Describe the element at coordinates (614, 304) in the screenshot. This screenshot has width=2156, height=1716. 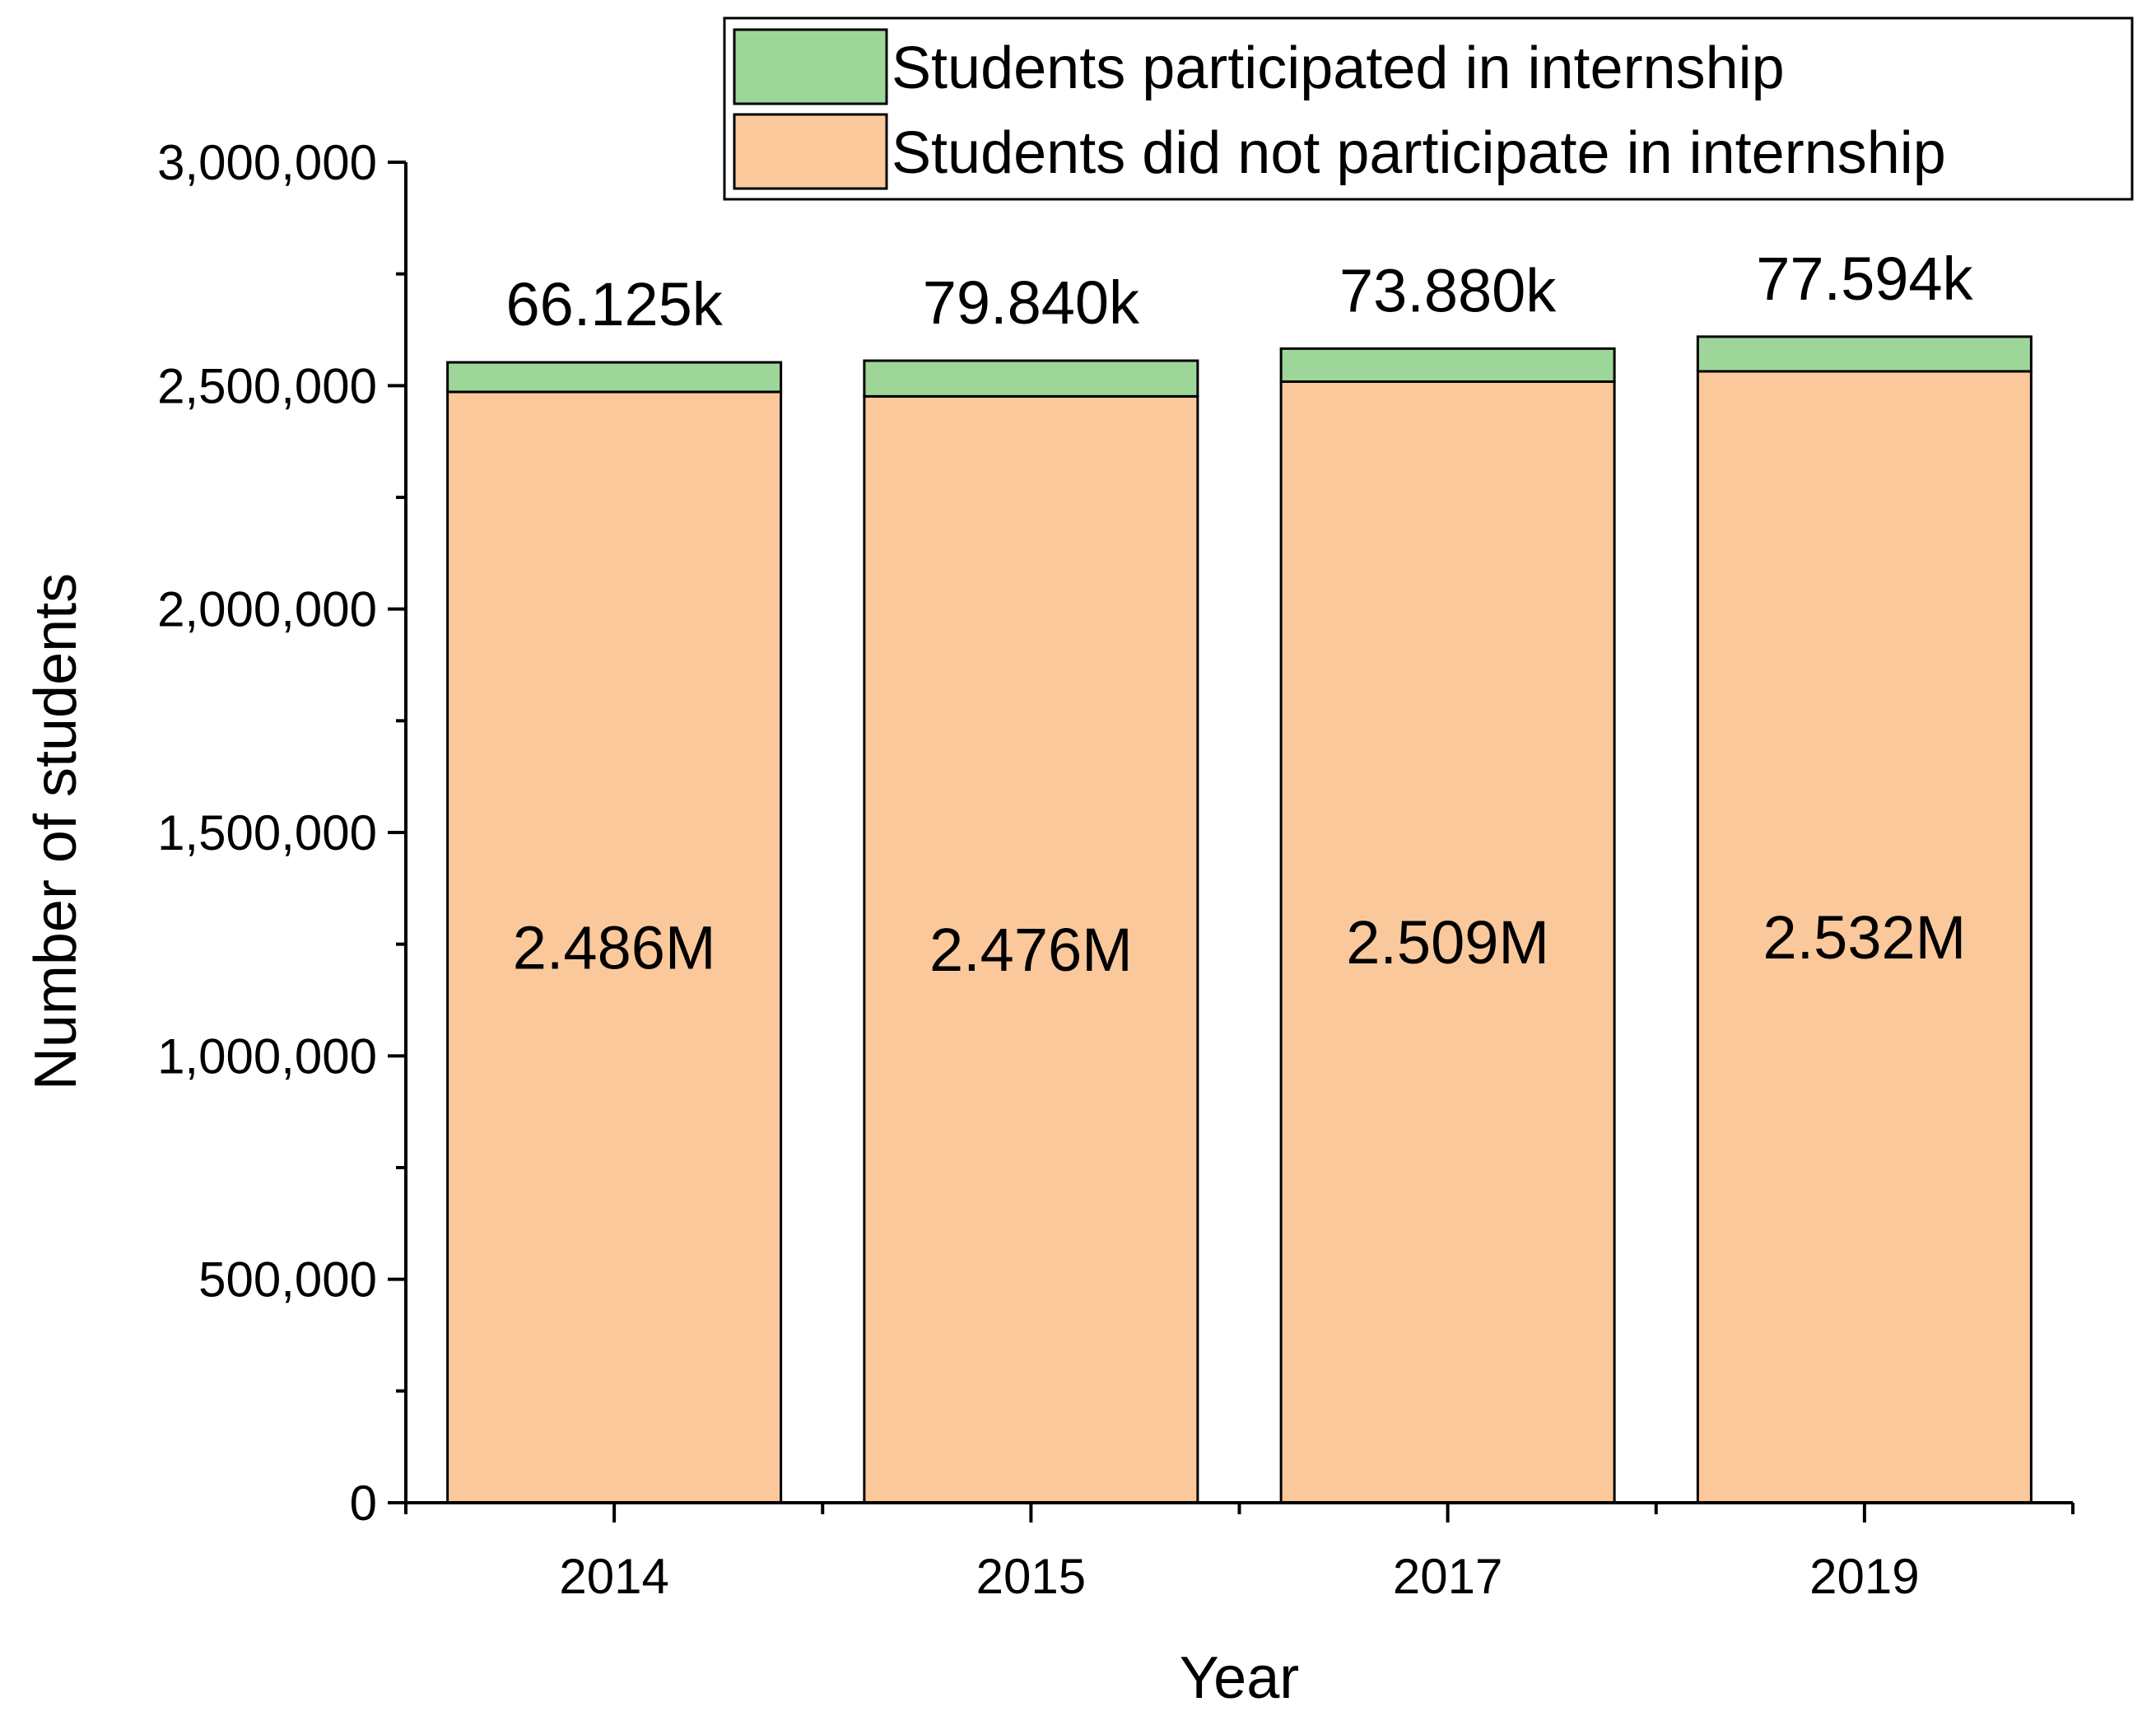
I see `data-label-participated-2014: 66.125k` at that location.